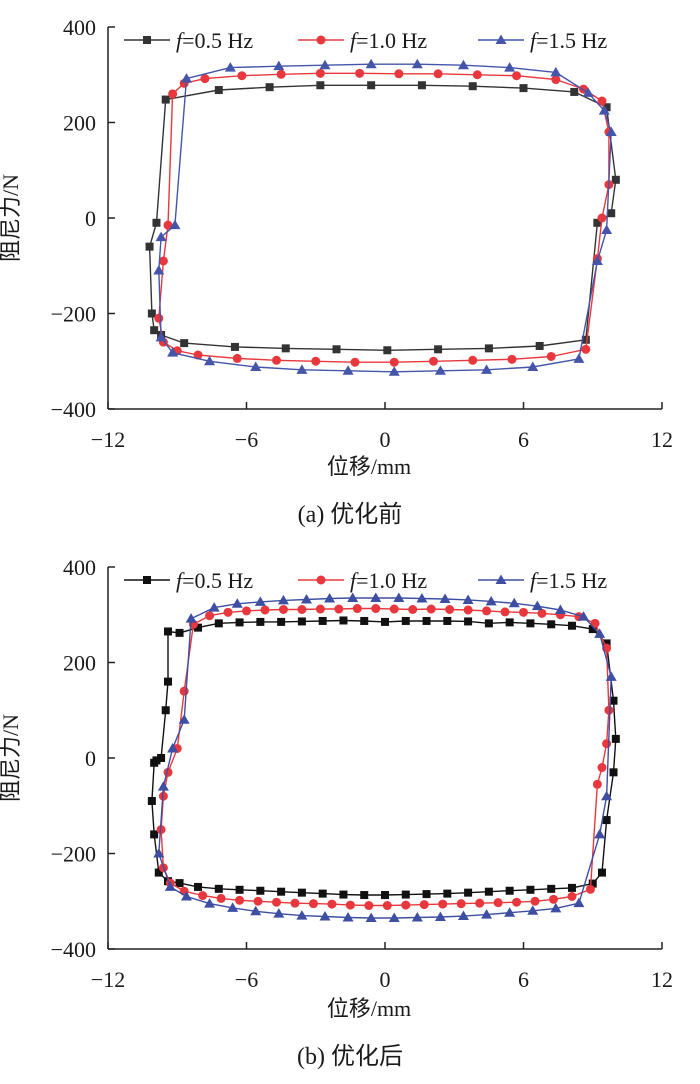 Image resolution: width=700 pixels, height=1084 pixels. I want to click on x-axis-label: 位移/mm, so click(369, 1008).